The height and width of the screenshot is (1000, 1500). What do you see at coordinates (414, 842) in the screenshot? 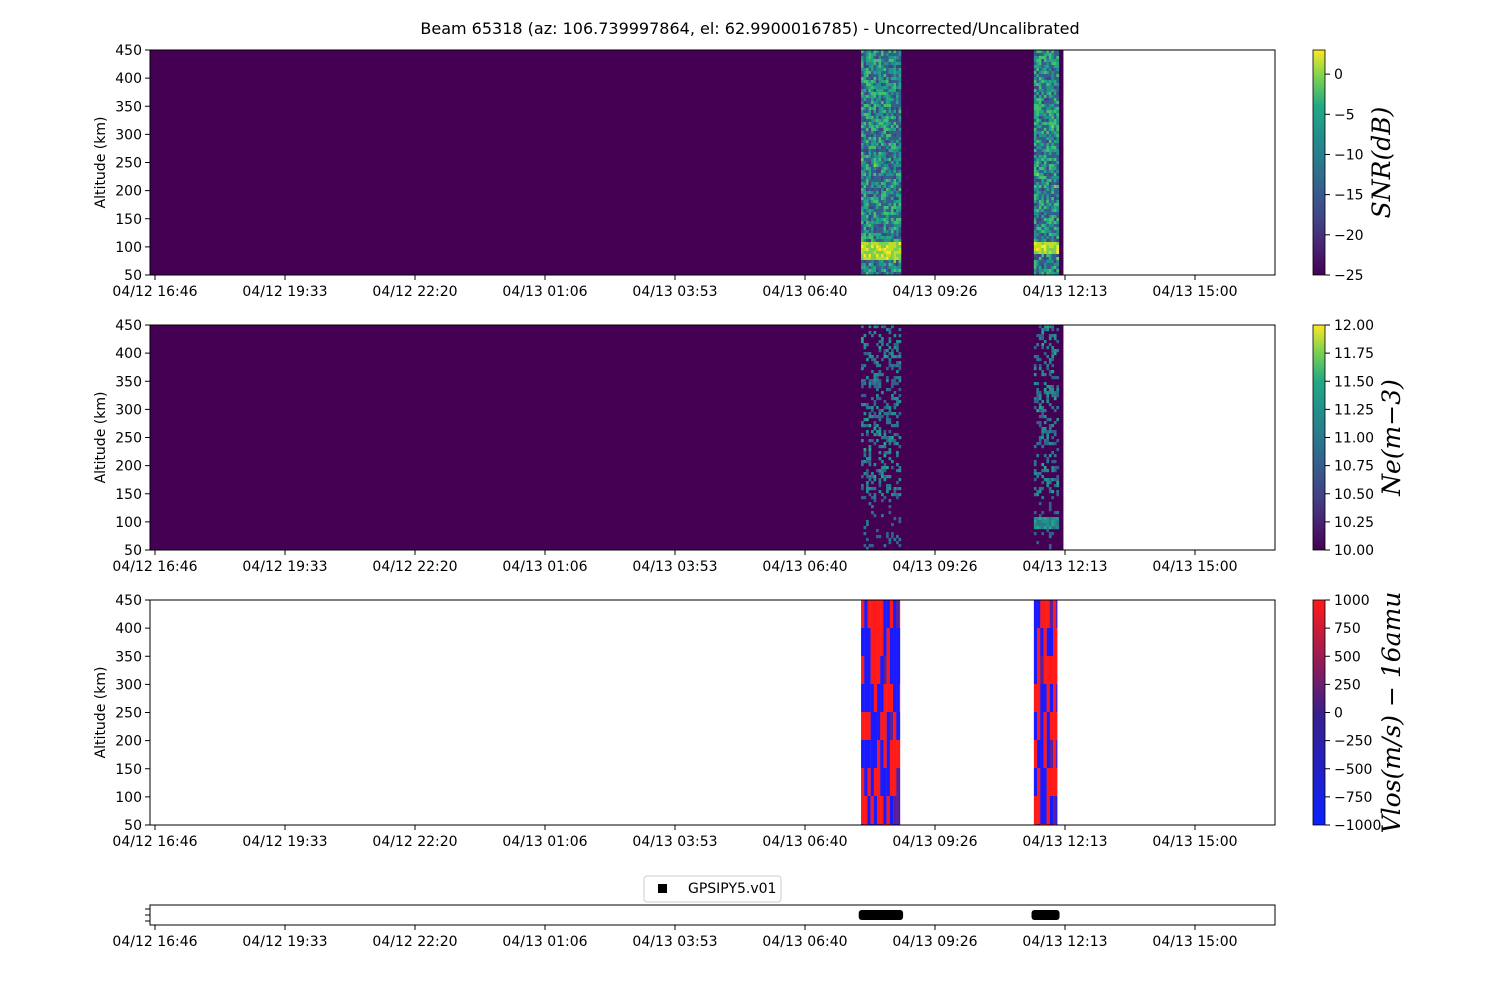
I see `x-tick-label: 04/12 22:20` at bounding box center [414, 842].